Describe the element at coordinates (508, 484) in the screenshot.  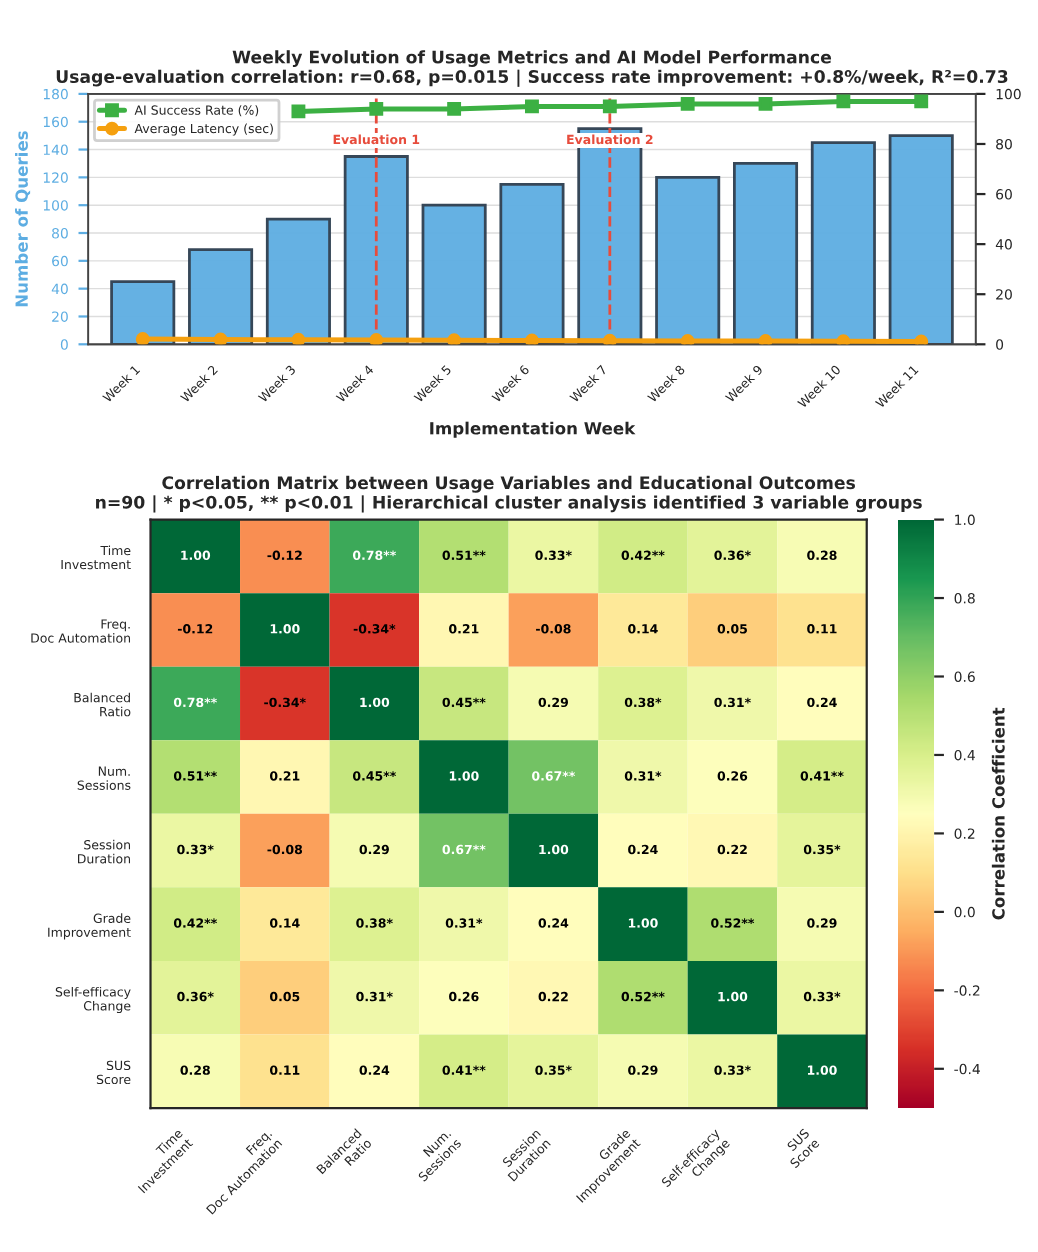
I see `chart-title: Correlation Matrix between Usage Variables and Educational Outcomes` at that location.